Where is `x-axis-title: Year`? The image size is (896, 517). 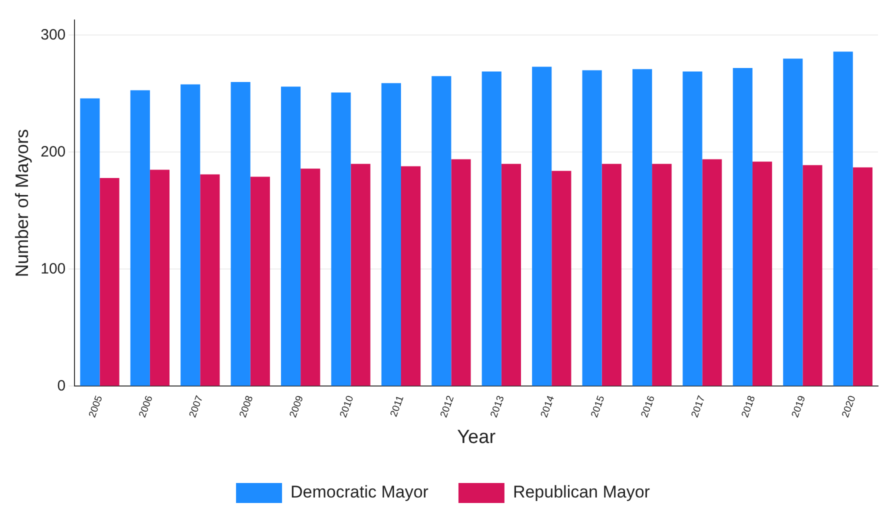
x-axis-title: Year is located at coordinates (476, 437).